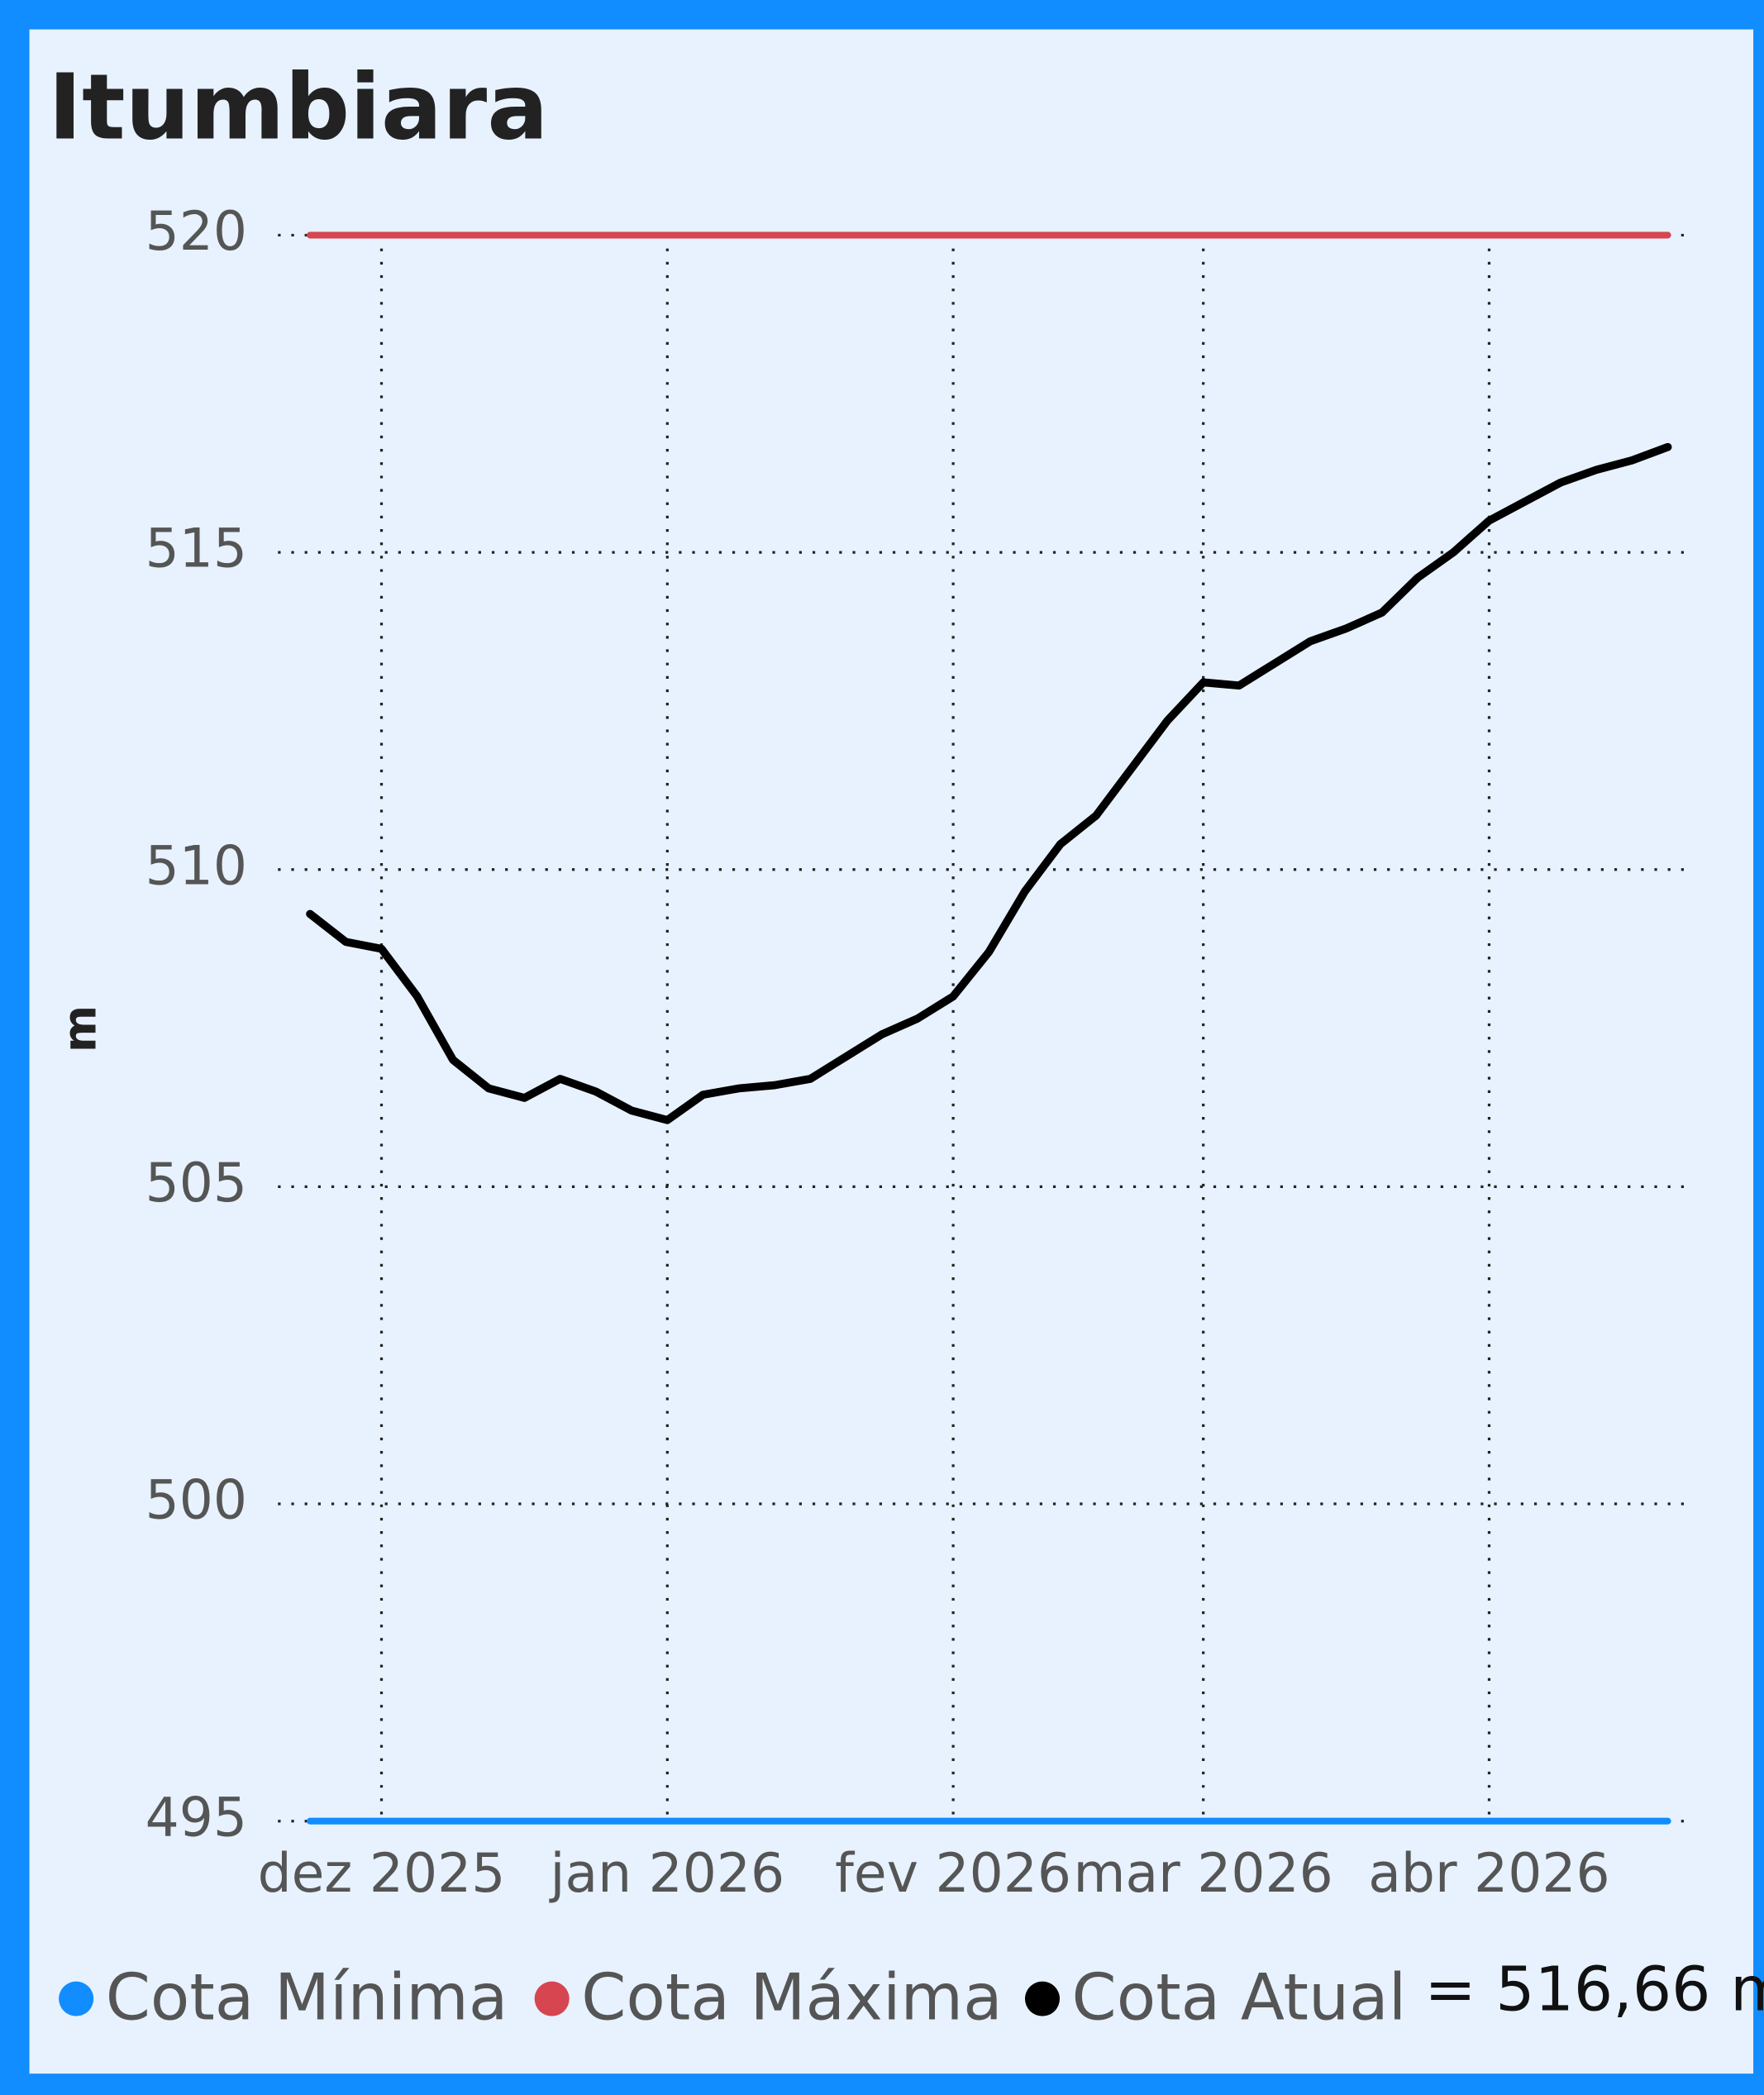  I want to click on annotation: = 516,66 m, so click(1594, 1990).